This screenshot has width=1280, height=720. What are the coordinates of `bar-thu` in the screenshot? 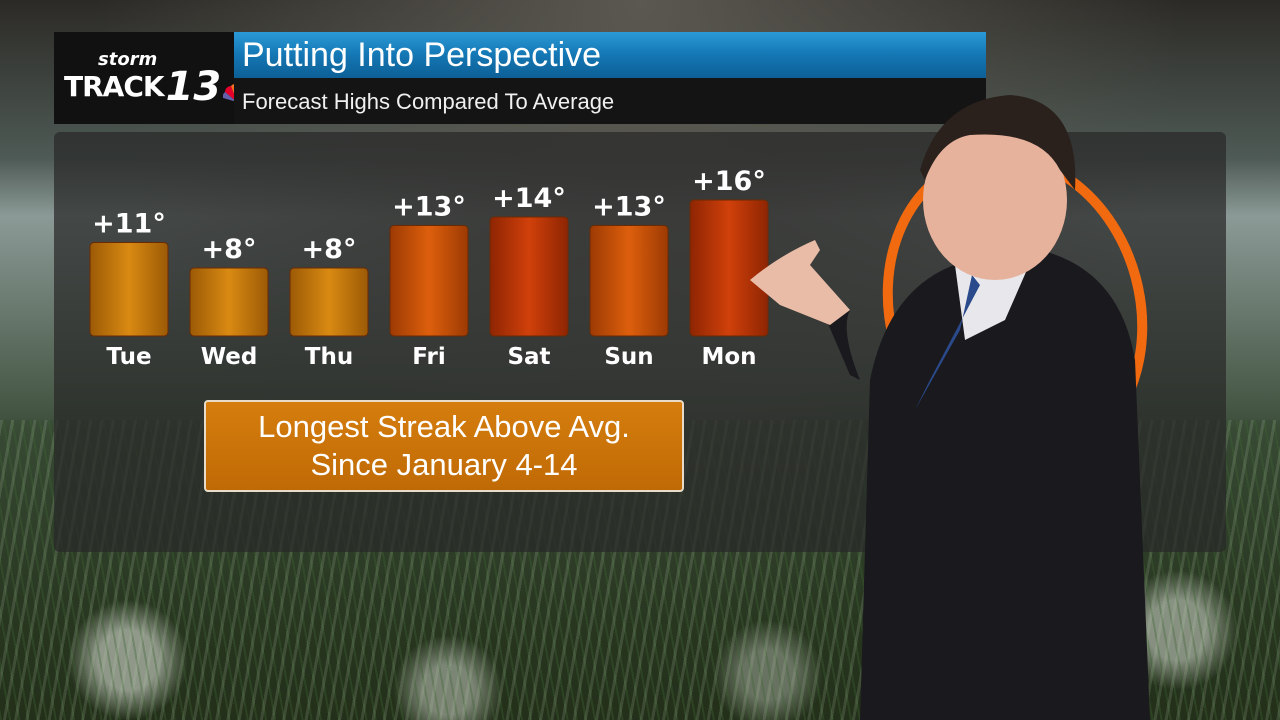 It's located at (329, 302).